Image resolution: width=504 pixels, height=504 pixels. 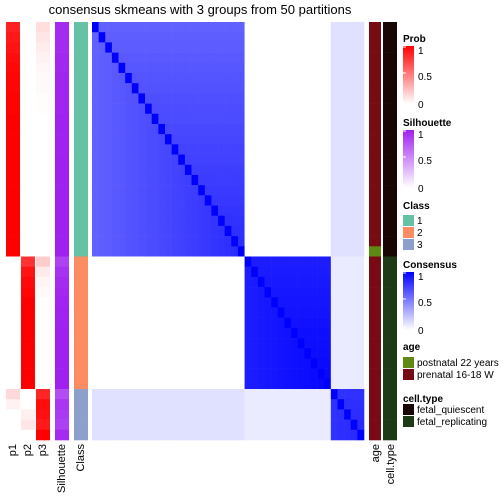 I want to click on legend-item-label: 2, so click(x=420, y=233).